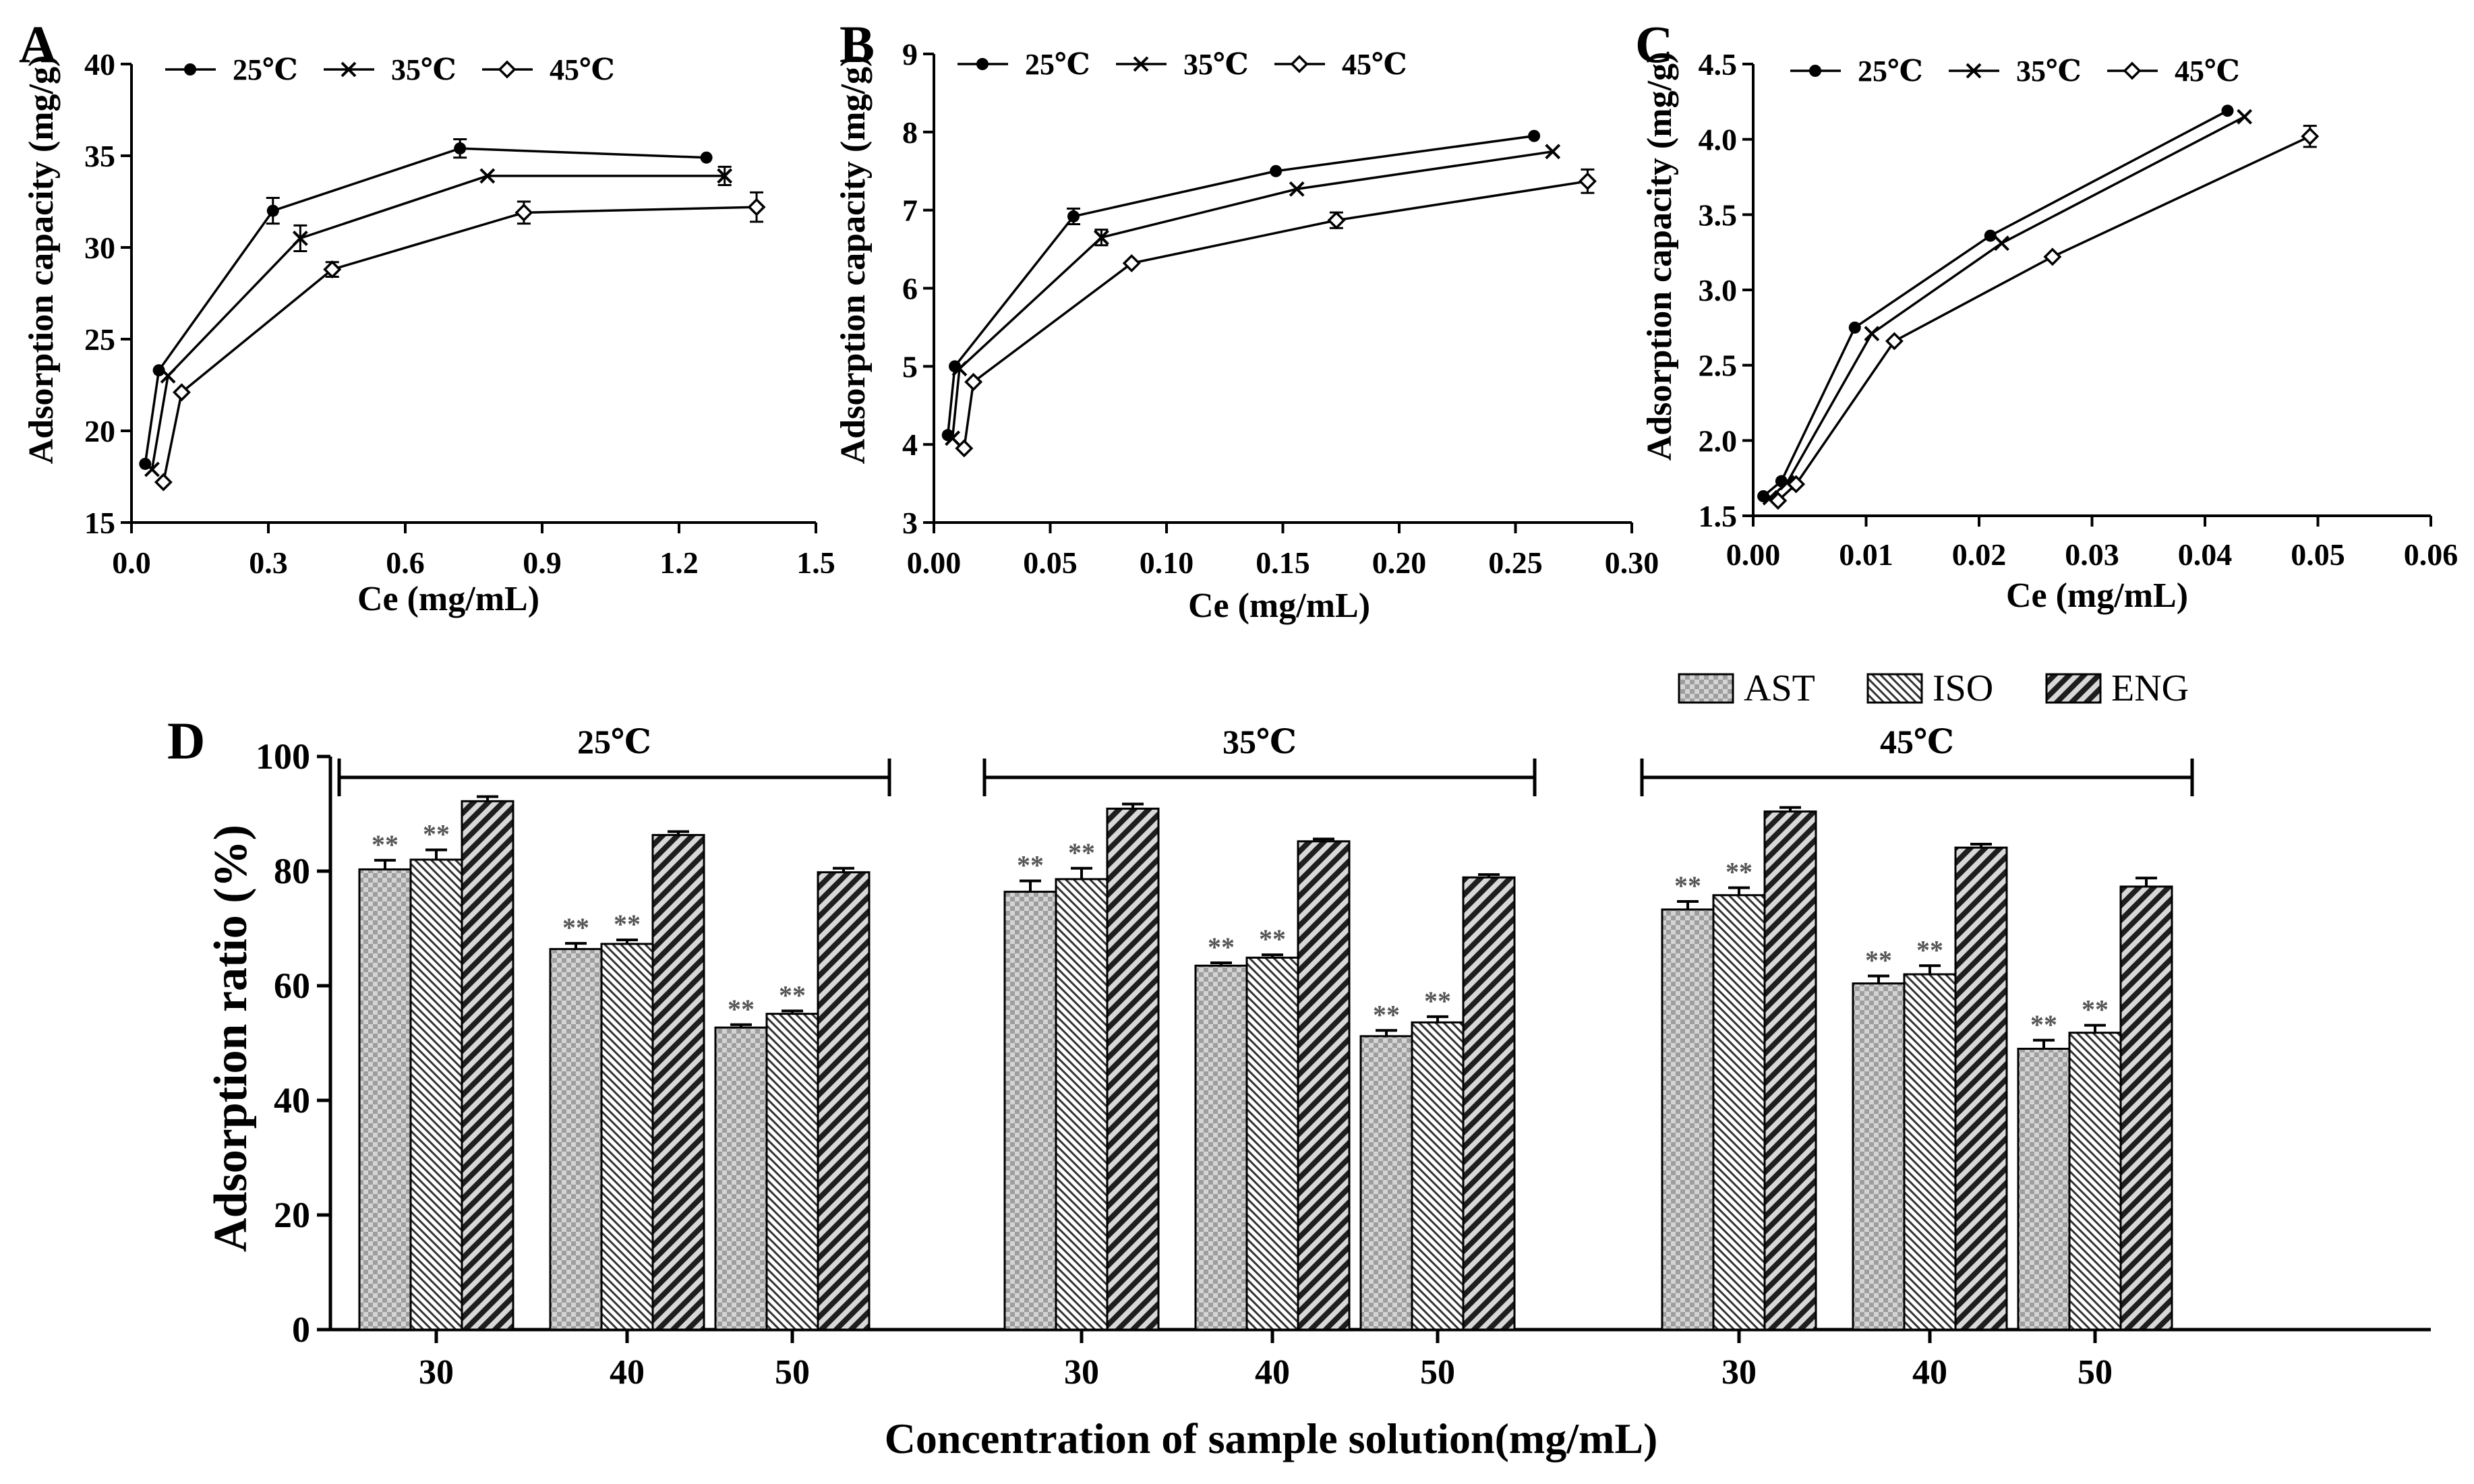 This screenshot has width=2474, height=1484. I want to click on legend-label: ISO, so click(1963, 688).